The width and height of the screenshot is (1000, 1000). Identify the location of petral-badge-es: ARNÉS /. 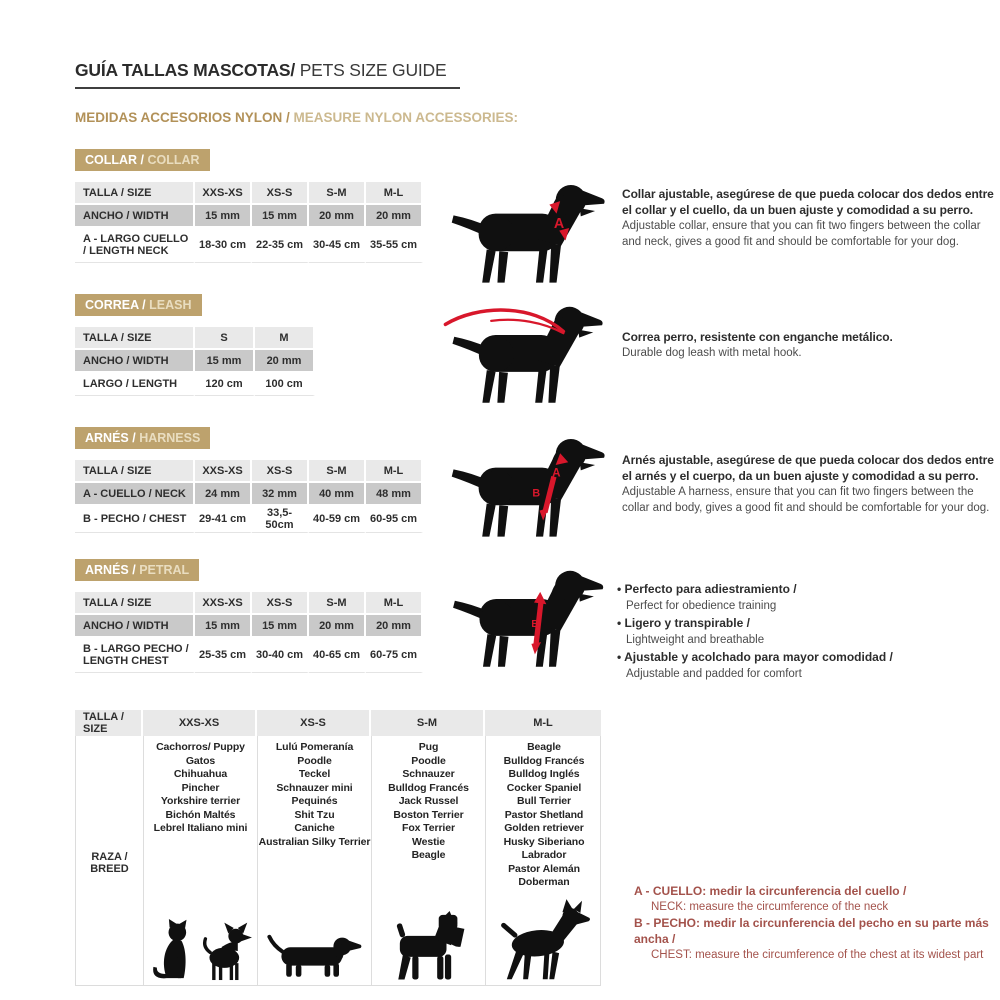
(112, 570).